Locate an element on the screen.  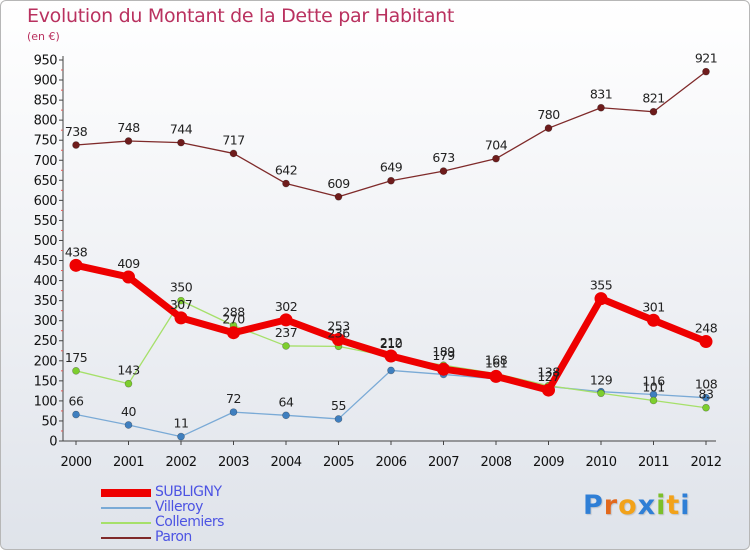
data-label-subligny: 248 is located at coordinates (706, 328).